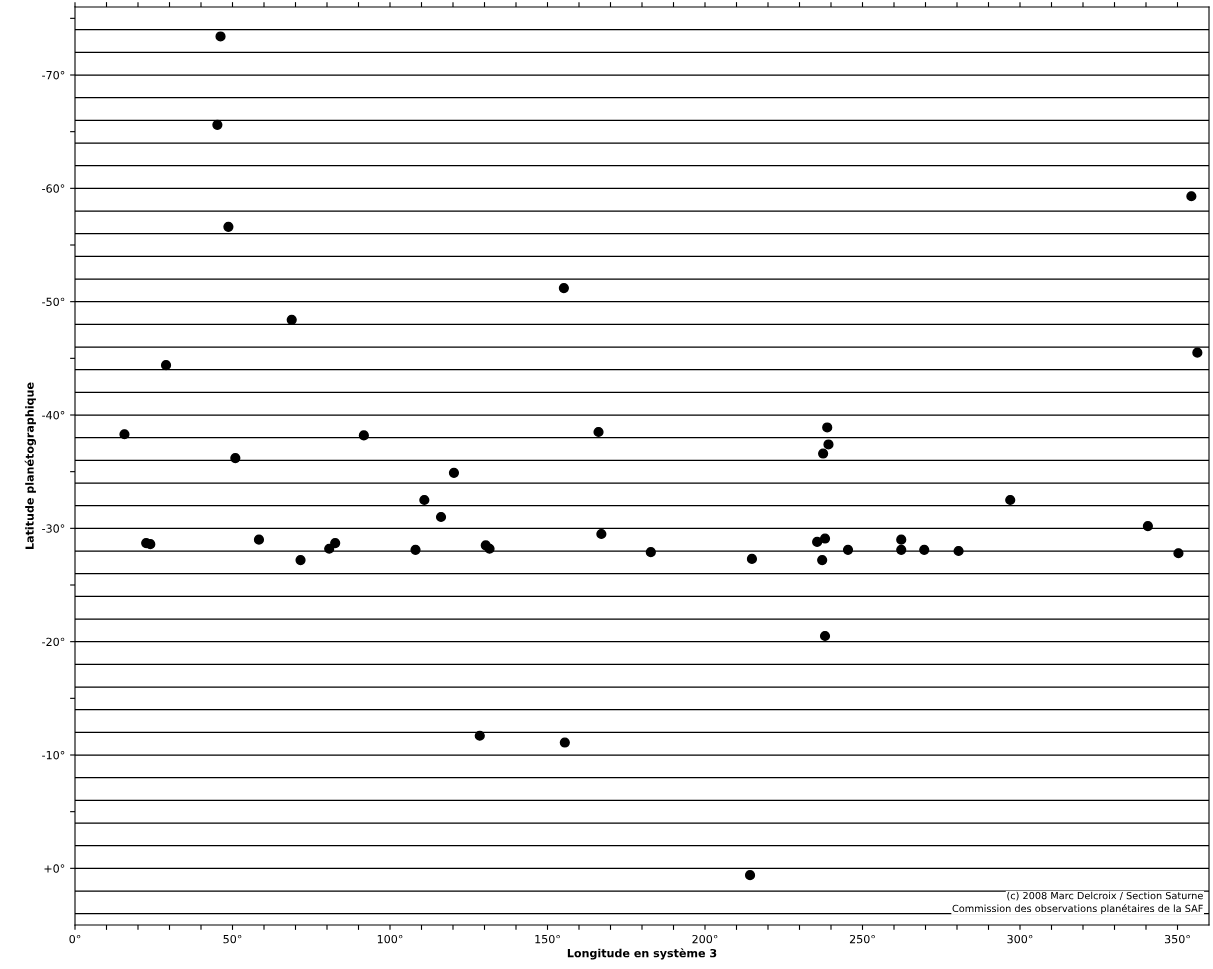  I want to click on x-axis-title: Longitude en système 3, so click(642, 954).